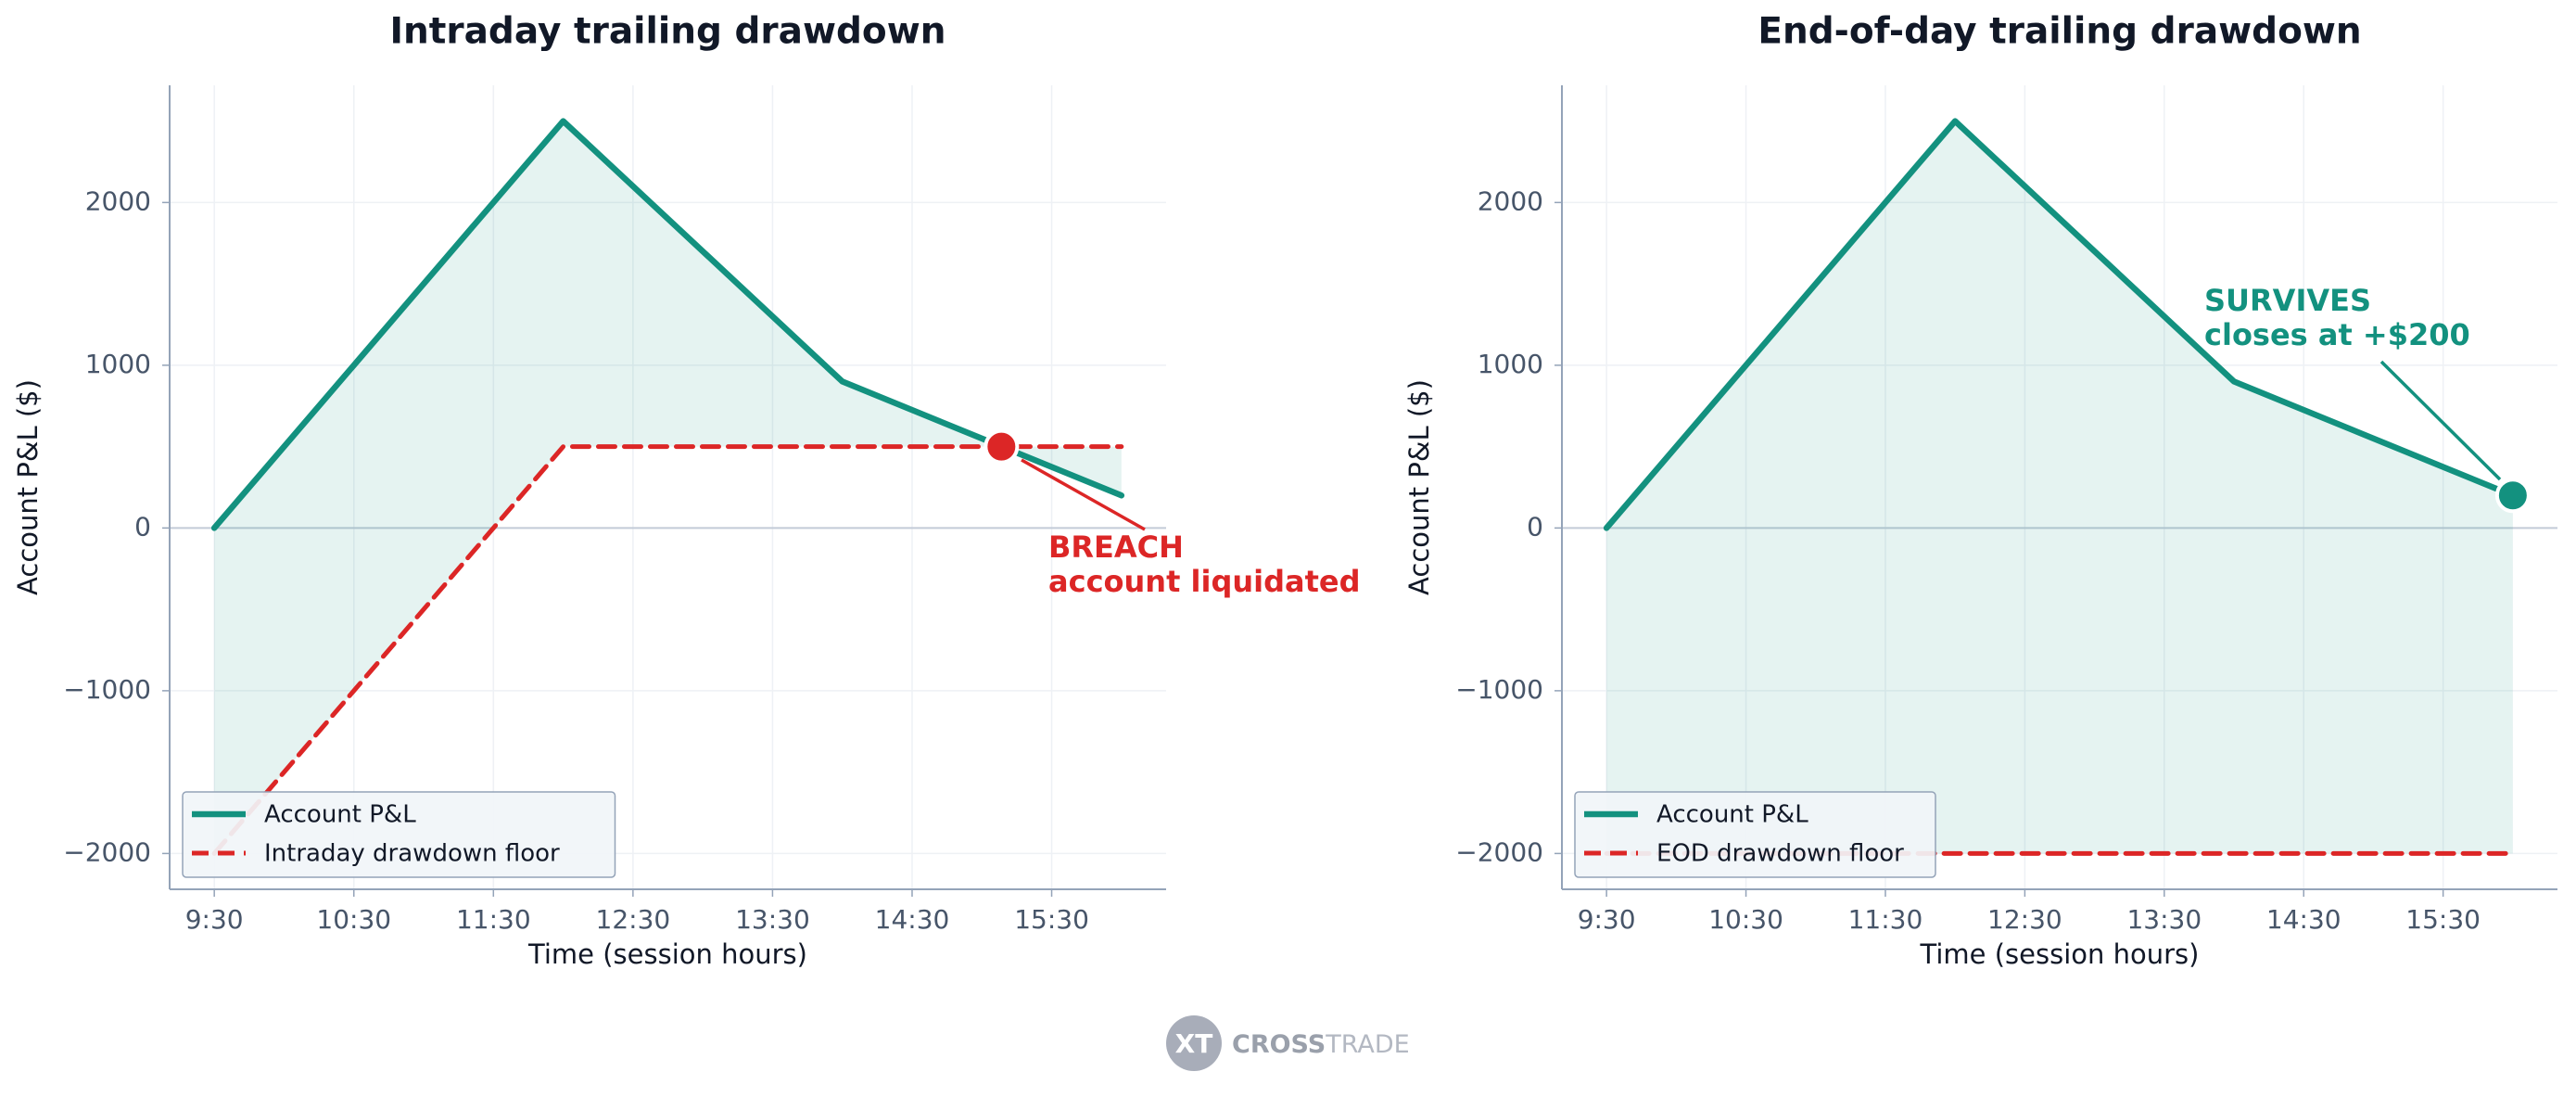 This screenshot has height=1110, width=2576. I want to click on logo-text: CROSSTRADE, so click(1321, 1044).